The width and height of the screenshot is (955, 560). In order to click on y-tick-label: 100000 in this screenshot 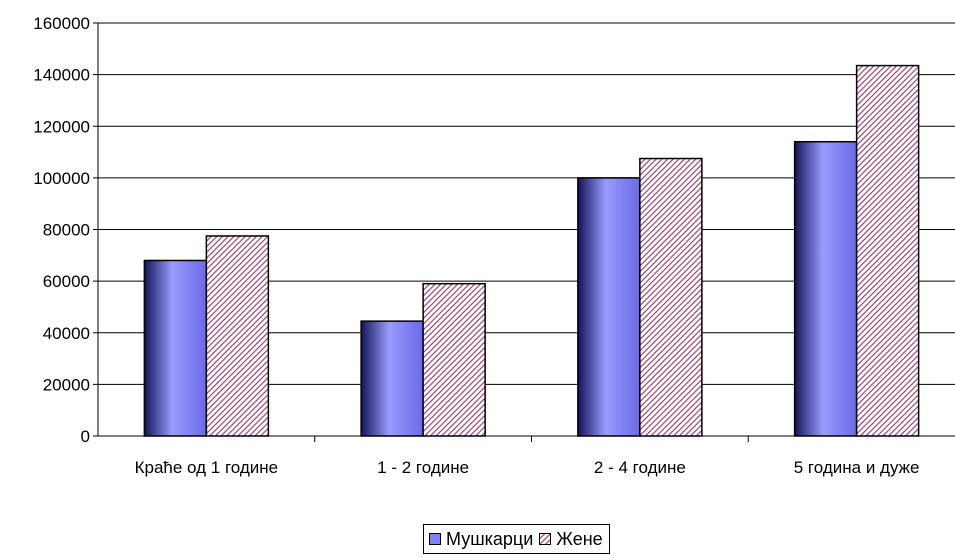, I will do `click(61, 178)`.